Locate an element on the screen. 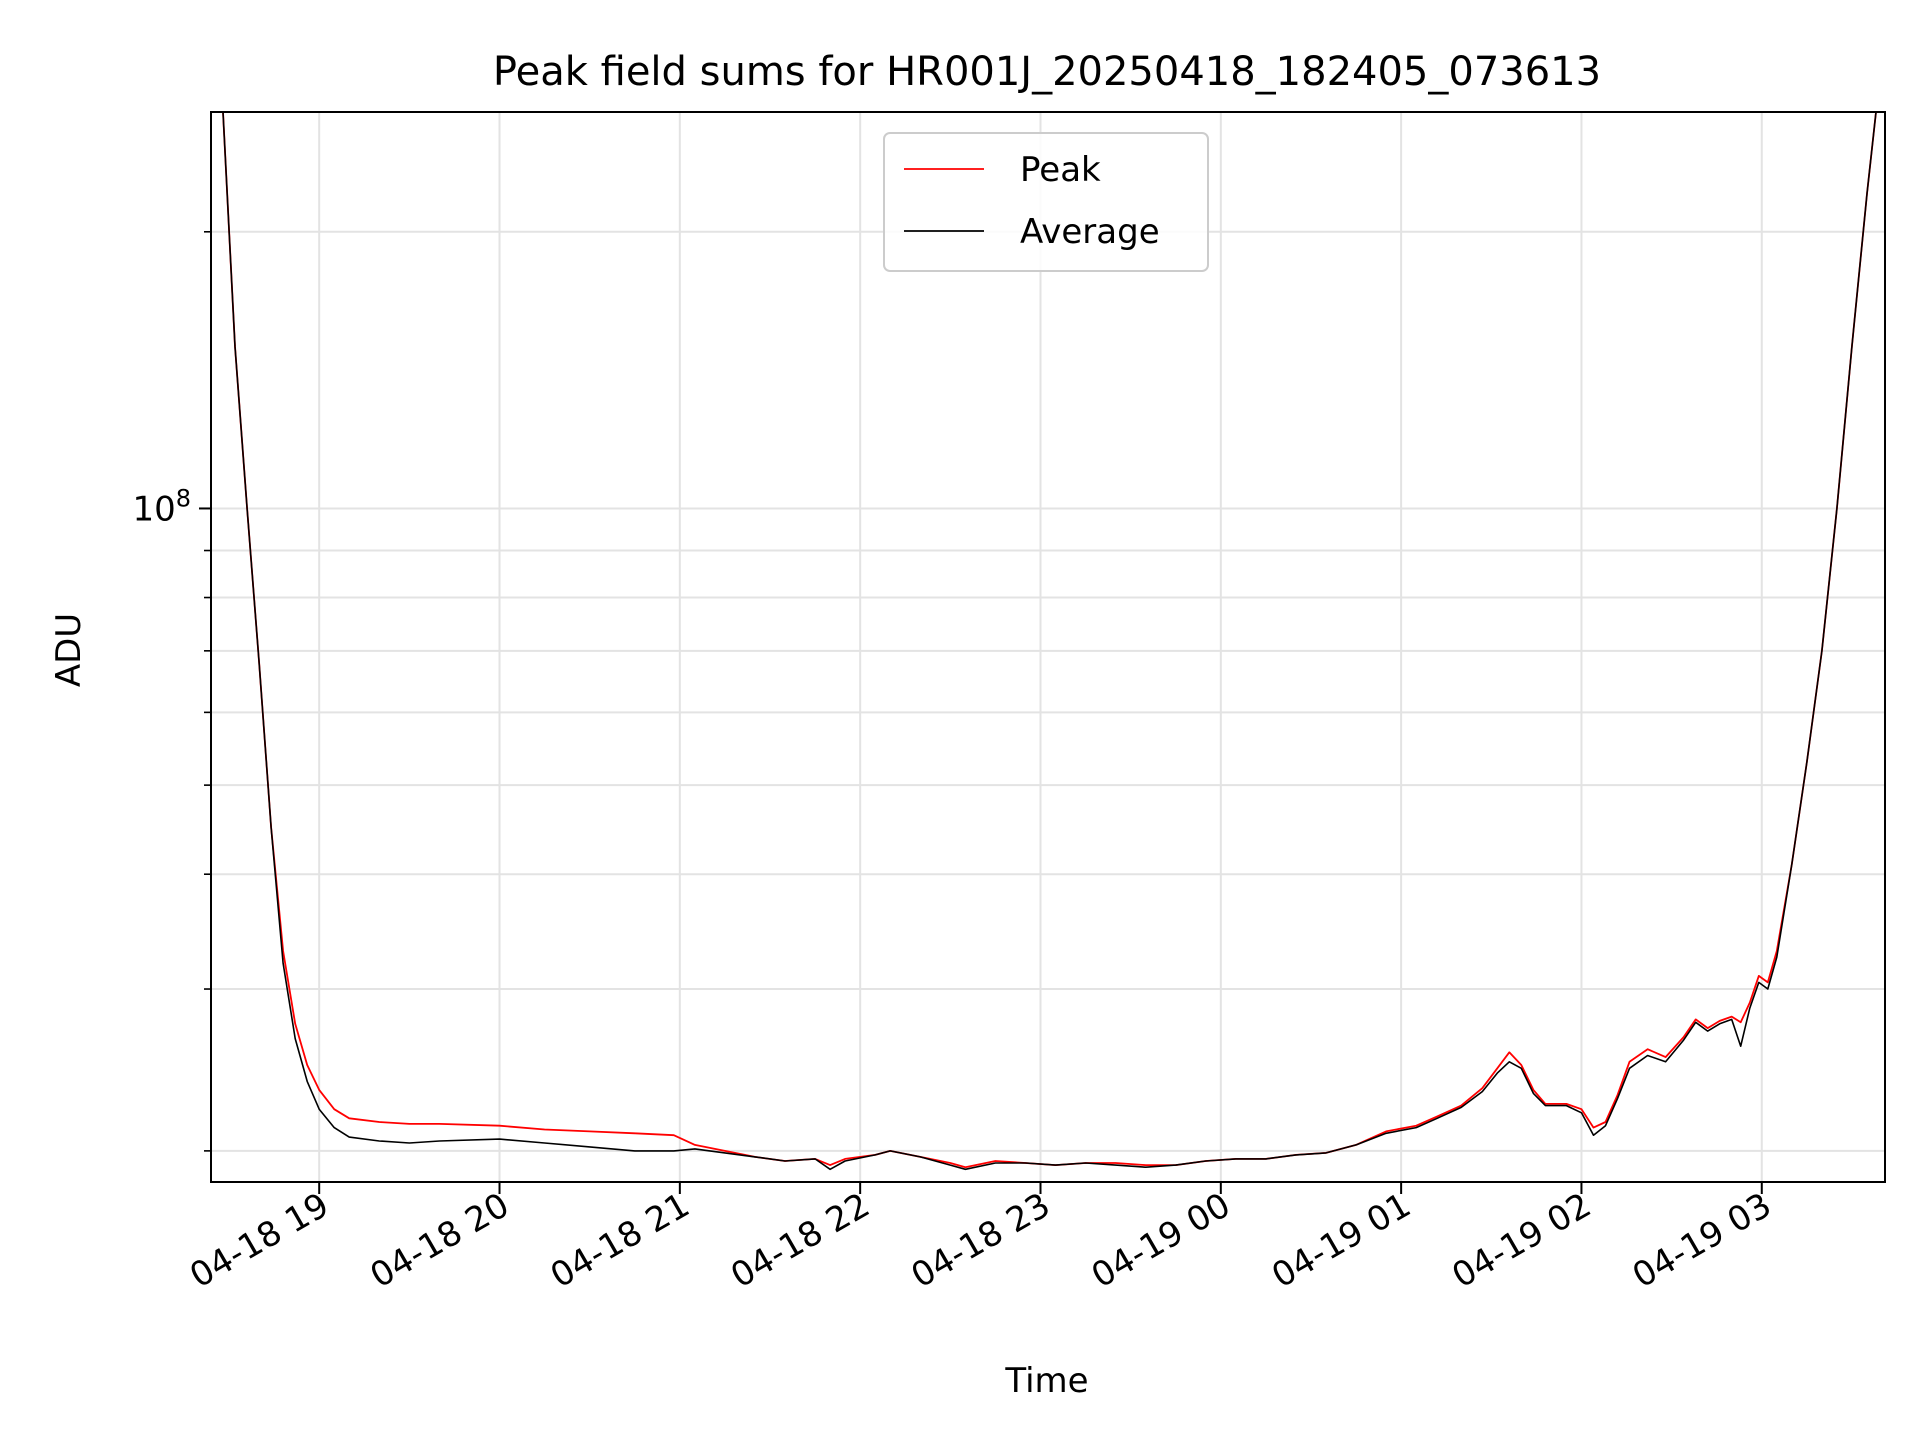 The image size is (1920, 1445). x-axis-label: Time is located at coordinates (1046, 1381).